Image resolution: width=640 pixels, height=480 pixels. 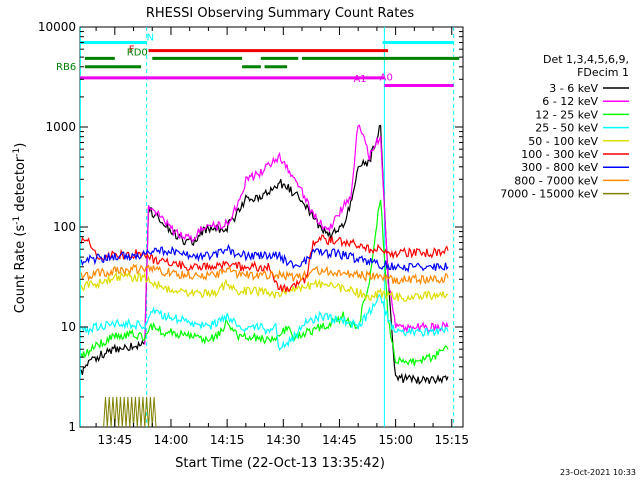 I want to click on x-tick-label: 14:45, so click(x=339, y=440).